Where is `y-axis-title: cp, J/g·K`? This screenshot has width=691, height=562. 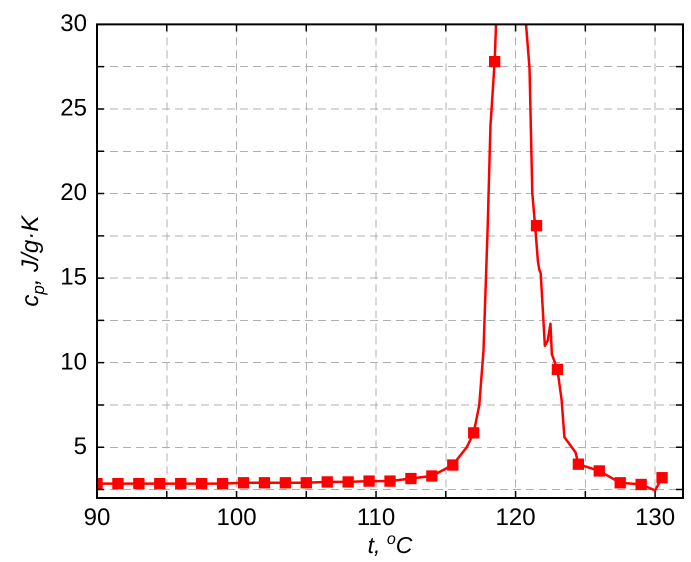
y-axis-title: cp, J/g·K is located at coordinates (32, 260).